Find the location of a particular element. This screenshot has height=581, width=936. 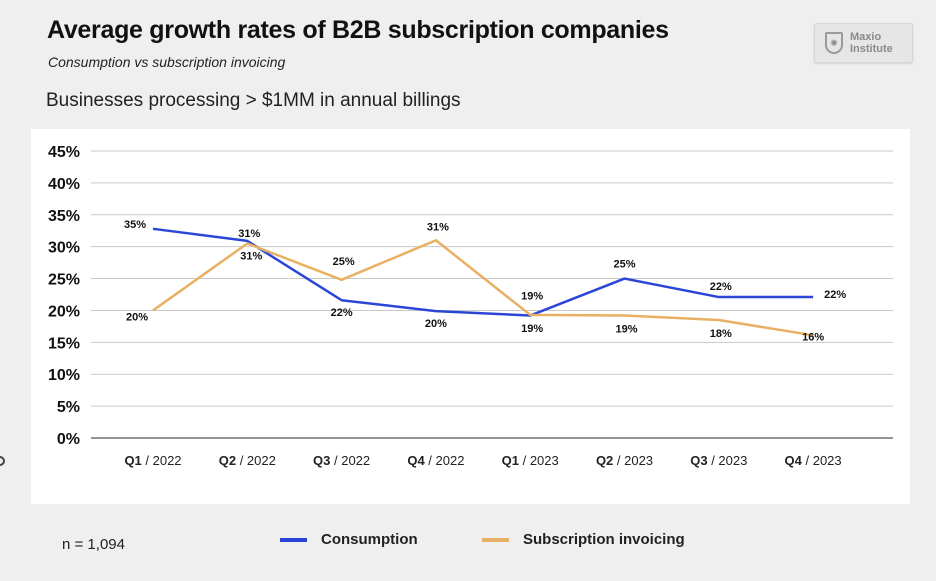

sample-size: n = 1,094 is located at coordinates (93, 544).